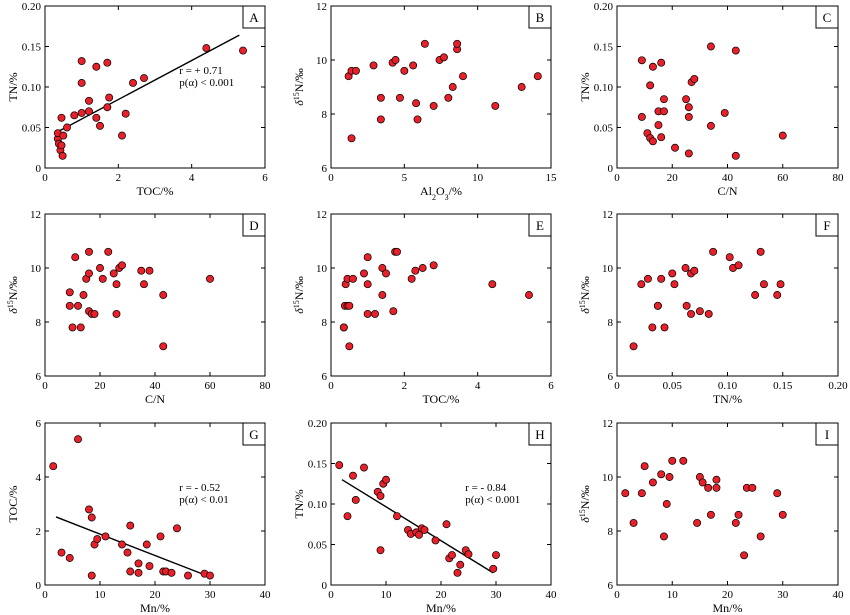  Describe the element at coordinates (552, 178) in the screenshot. I see `x-tick-label: 15` at that location.